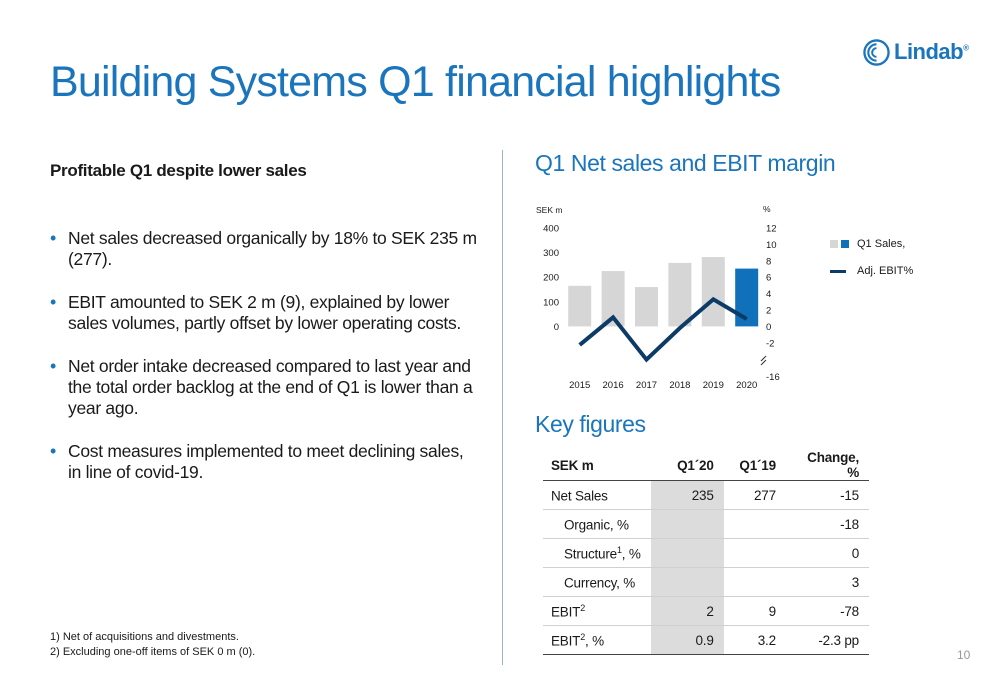 The height and width of the screenshot is (685, 1000). What do you see at coordinates (767, 209) in the screenshot?
I see `right-axis-unit: %` at bounding box center [767, 209].